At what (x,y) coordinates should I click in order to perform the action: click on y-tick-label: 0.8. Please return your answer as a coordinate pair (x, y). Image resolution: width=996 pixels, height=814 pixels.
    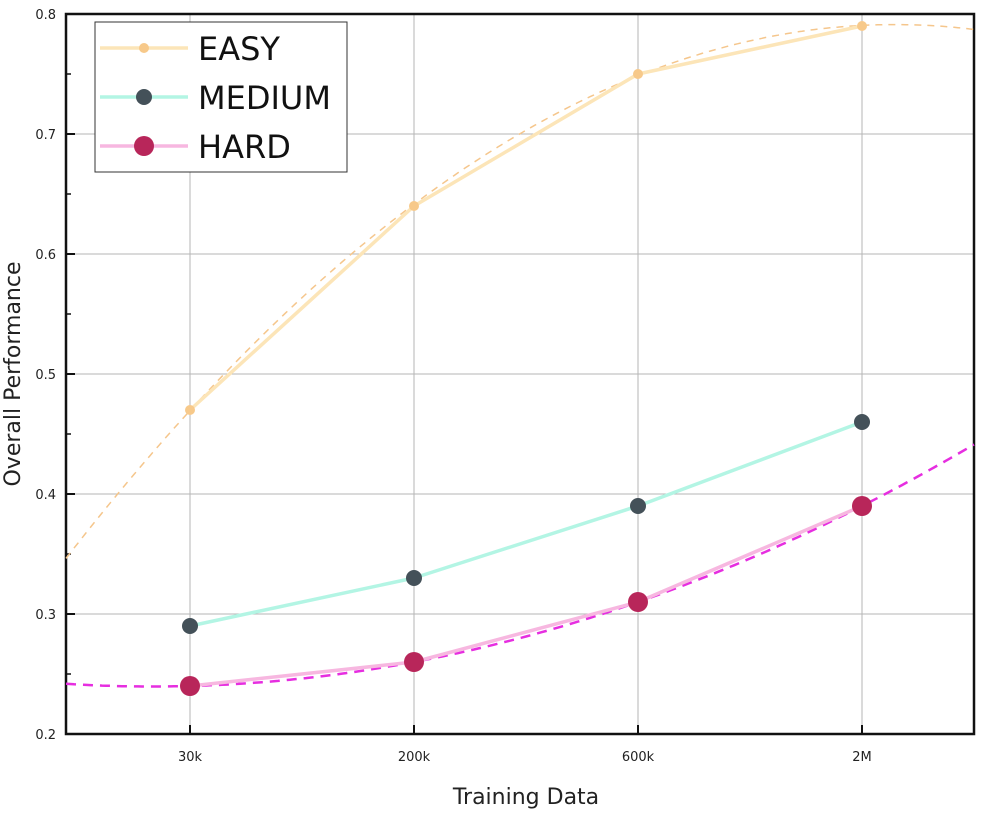
    Looking at the image, I should click on (45, 15).